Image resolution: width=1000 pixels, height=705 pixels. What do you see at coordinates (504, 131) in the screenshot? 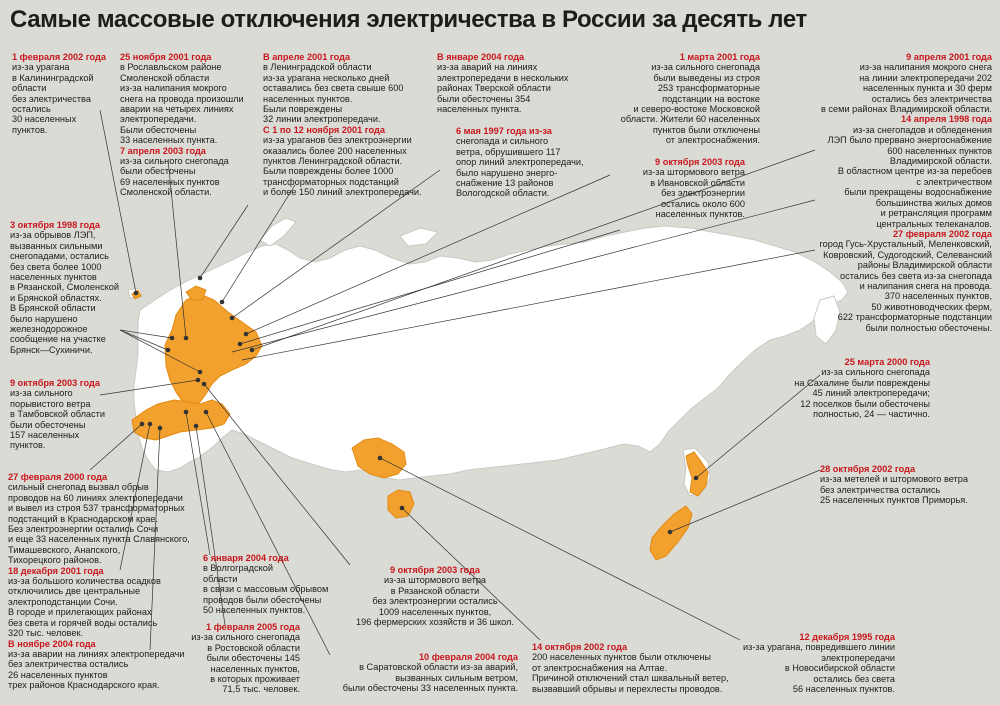
I see `event-date: 6 мая 1997 года из-за` at bounding box center [504, 131].